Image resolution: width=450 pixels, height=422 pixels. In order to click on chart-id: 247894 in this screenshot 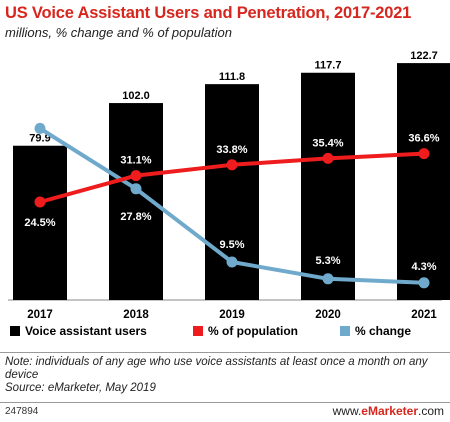, I will do `click(22, 411)`.